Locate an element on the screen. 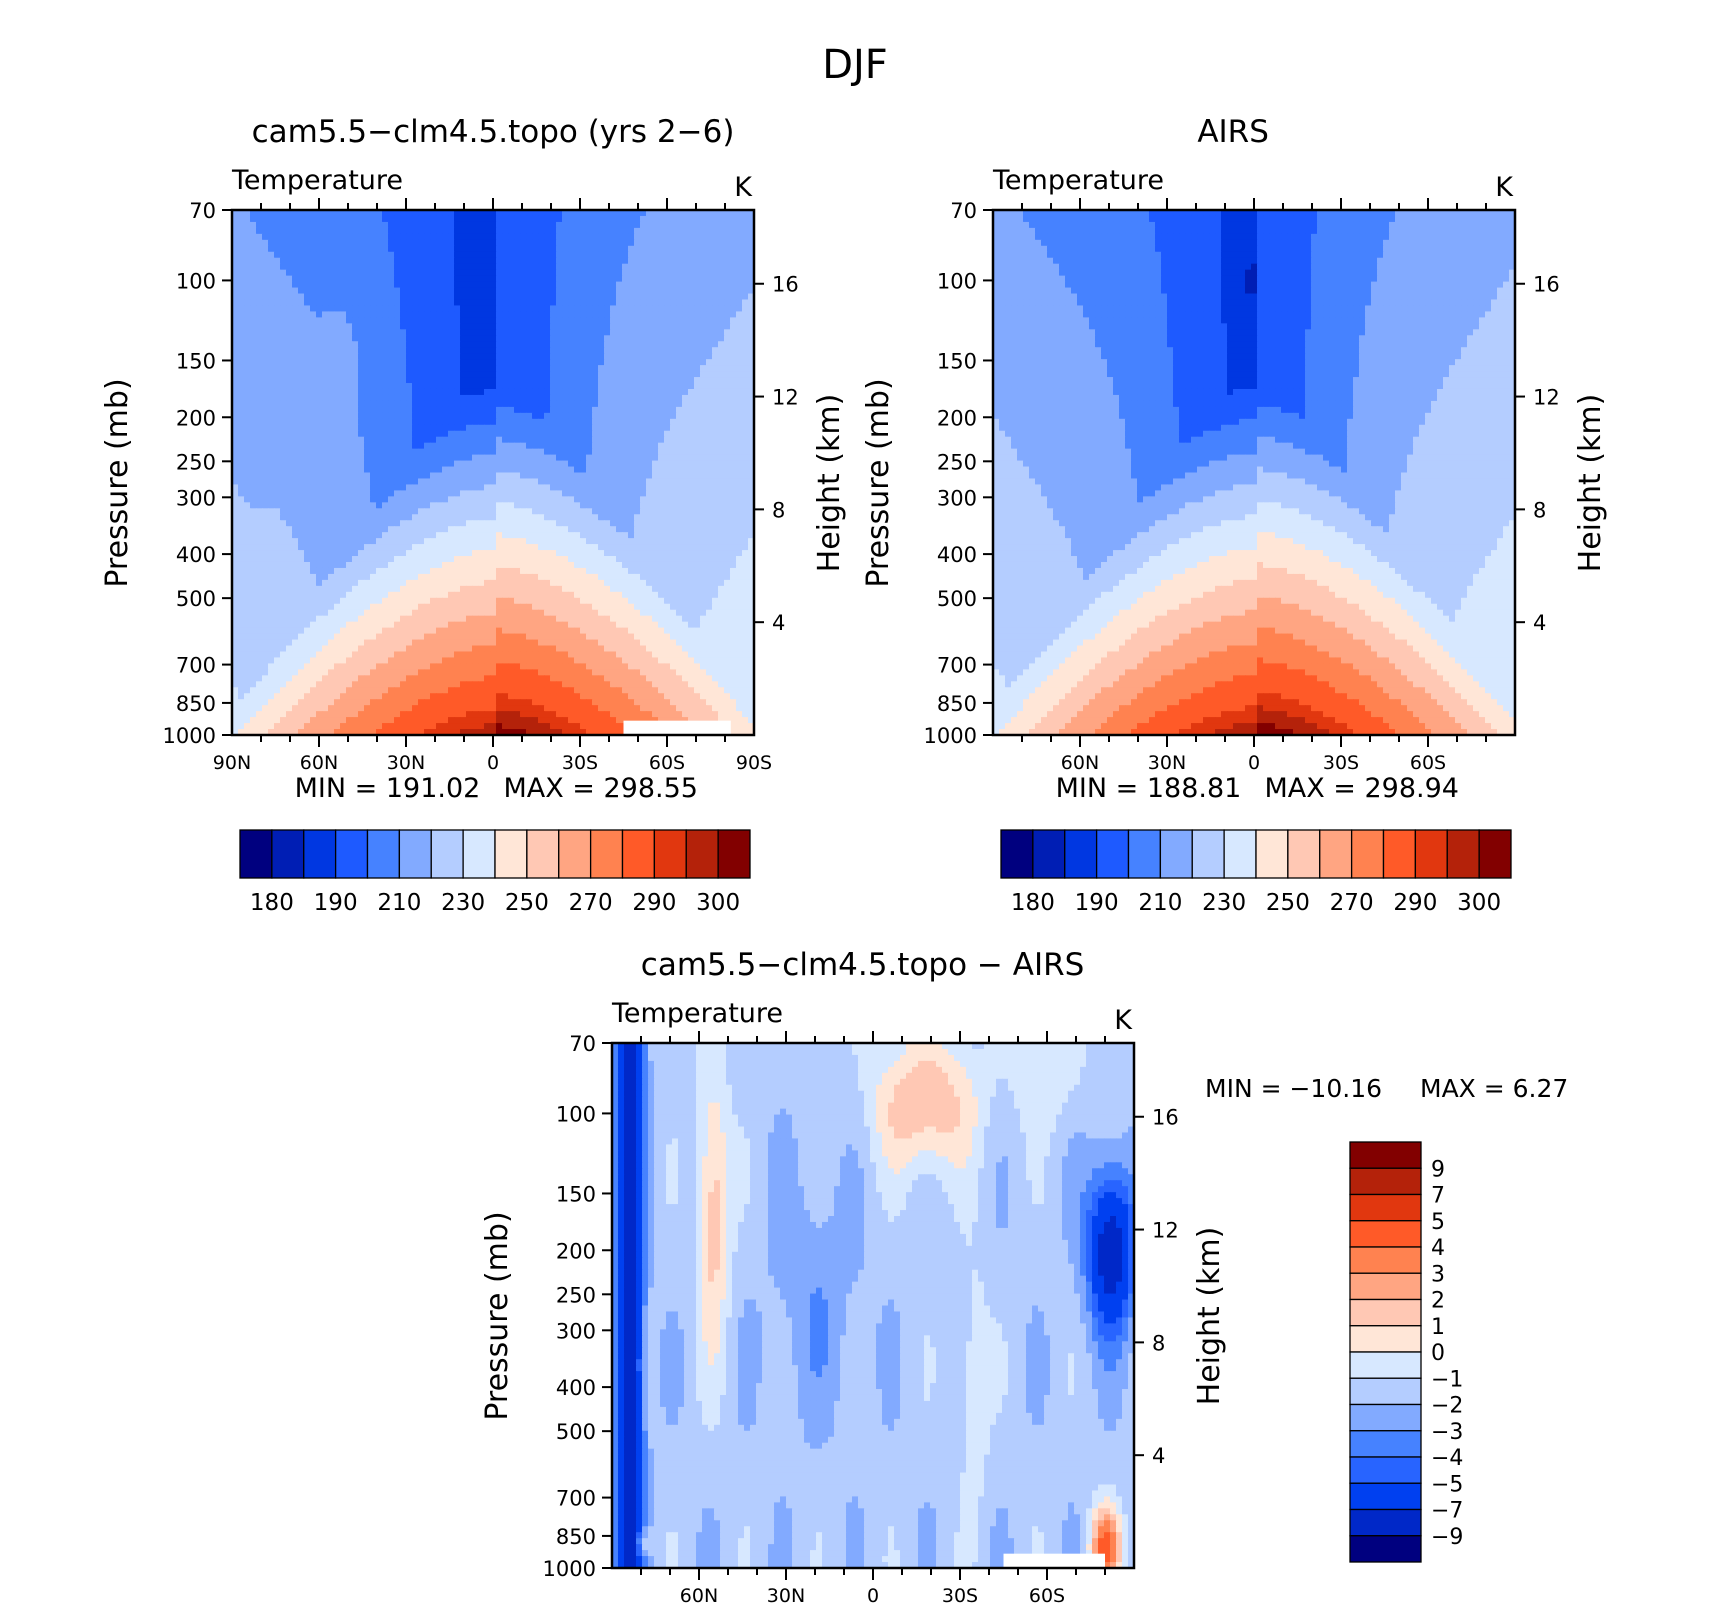 The height and width of the screenshot is (1606, 1710). variable-label: Temperature is located at coordinates (317, 180).